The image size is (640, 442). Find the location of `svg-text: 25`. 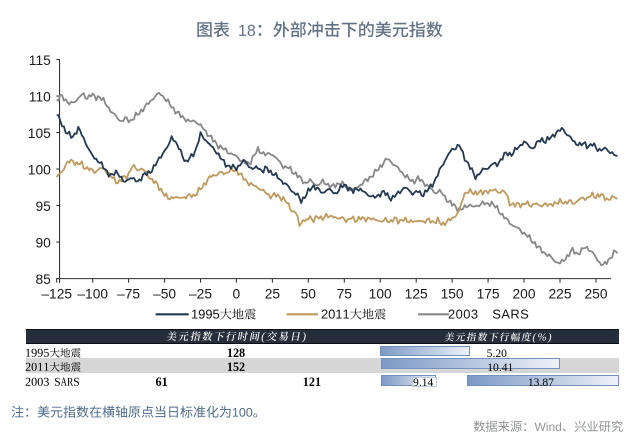

svg-text: 25 is located at coordinates (273, 294).